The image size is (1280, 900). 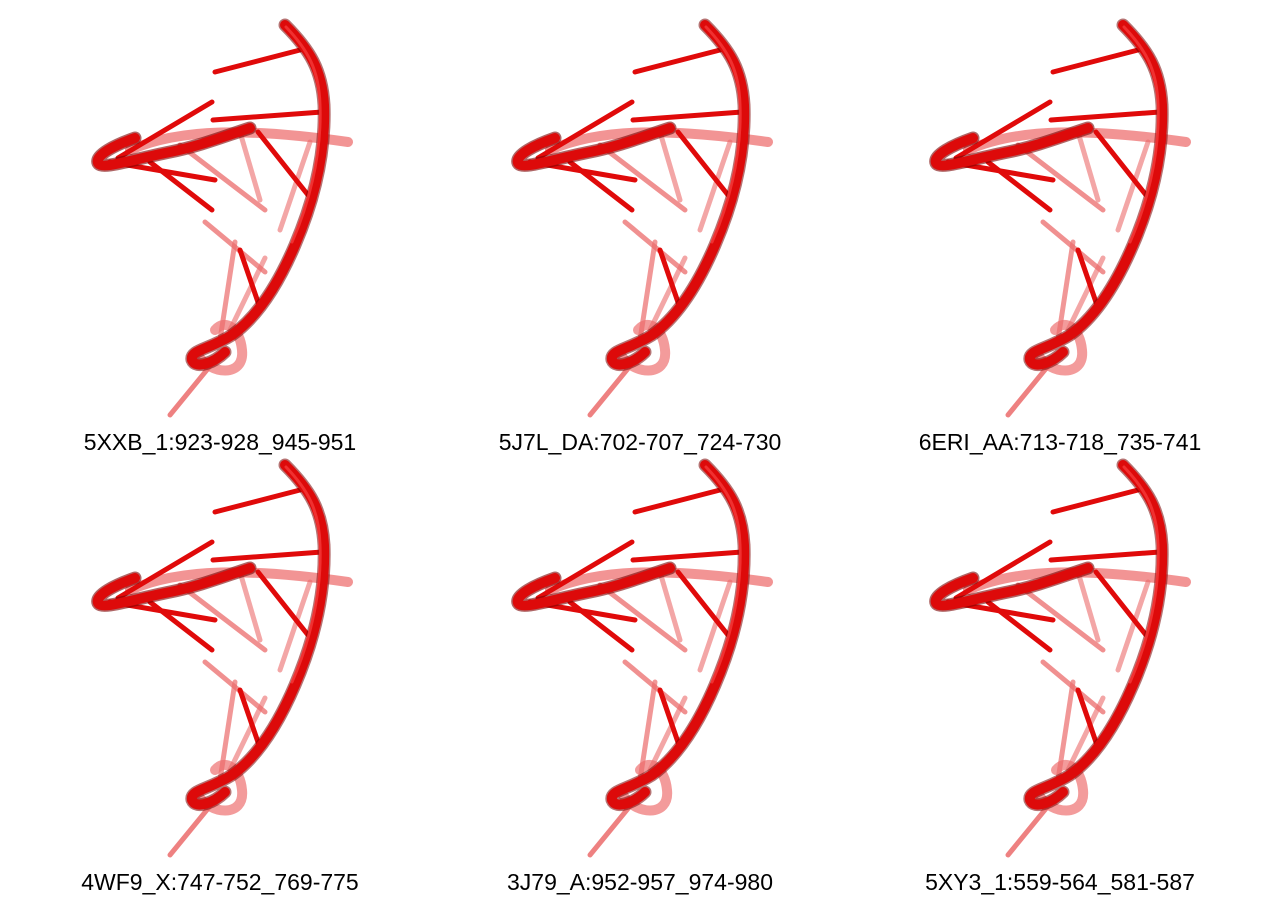 I want to click on structure-label: 5XY3_1:559-564_581-587, so click(x=1060, y=882).